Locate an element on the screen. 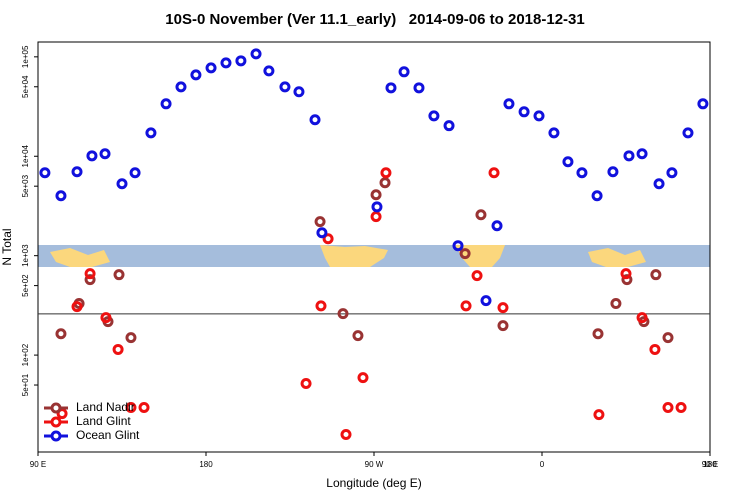  y-tick-label: 1e+05 is located at coordinates (25, 56).